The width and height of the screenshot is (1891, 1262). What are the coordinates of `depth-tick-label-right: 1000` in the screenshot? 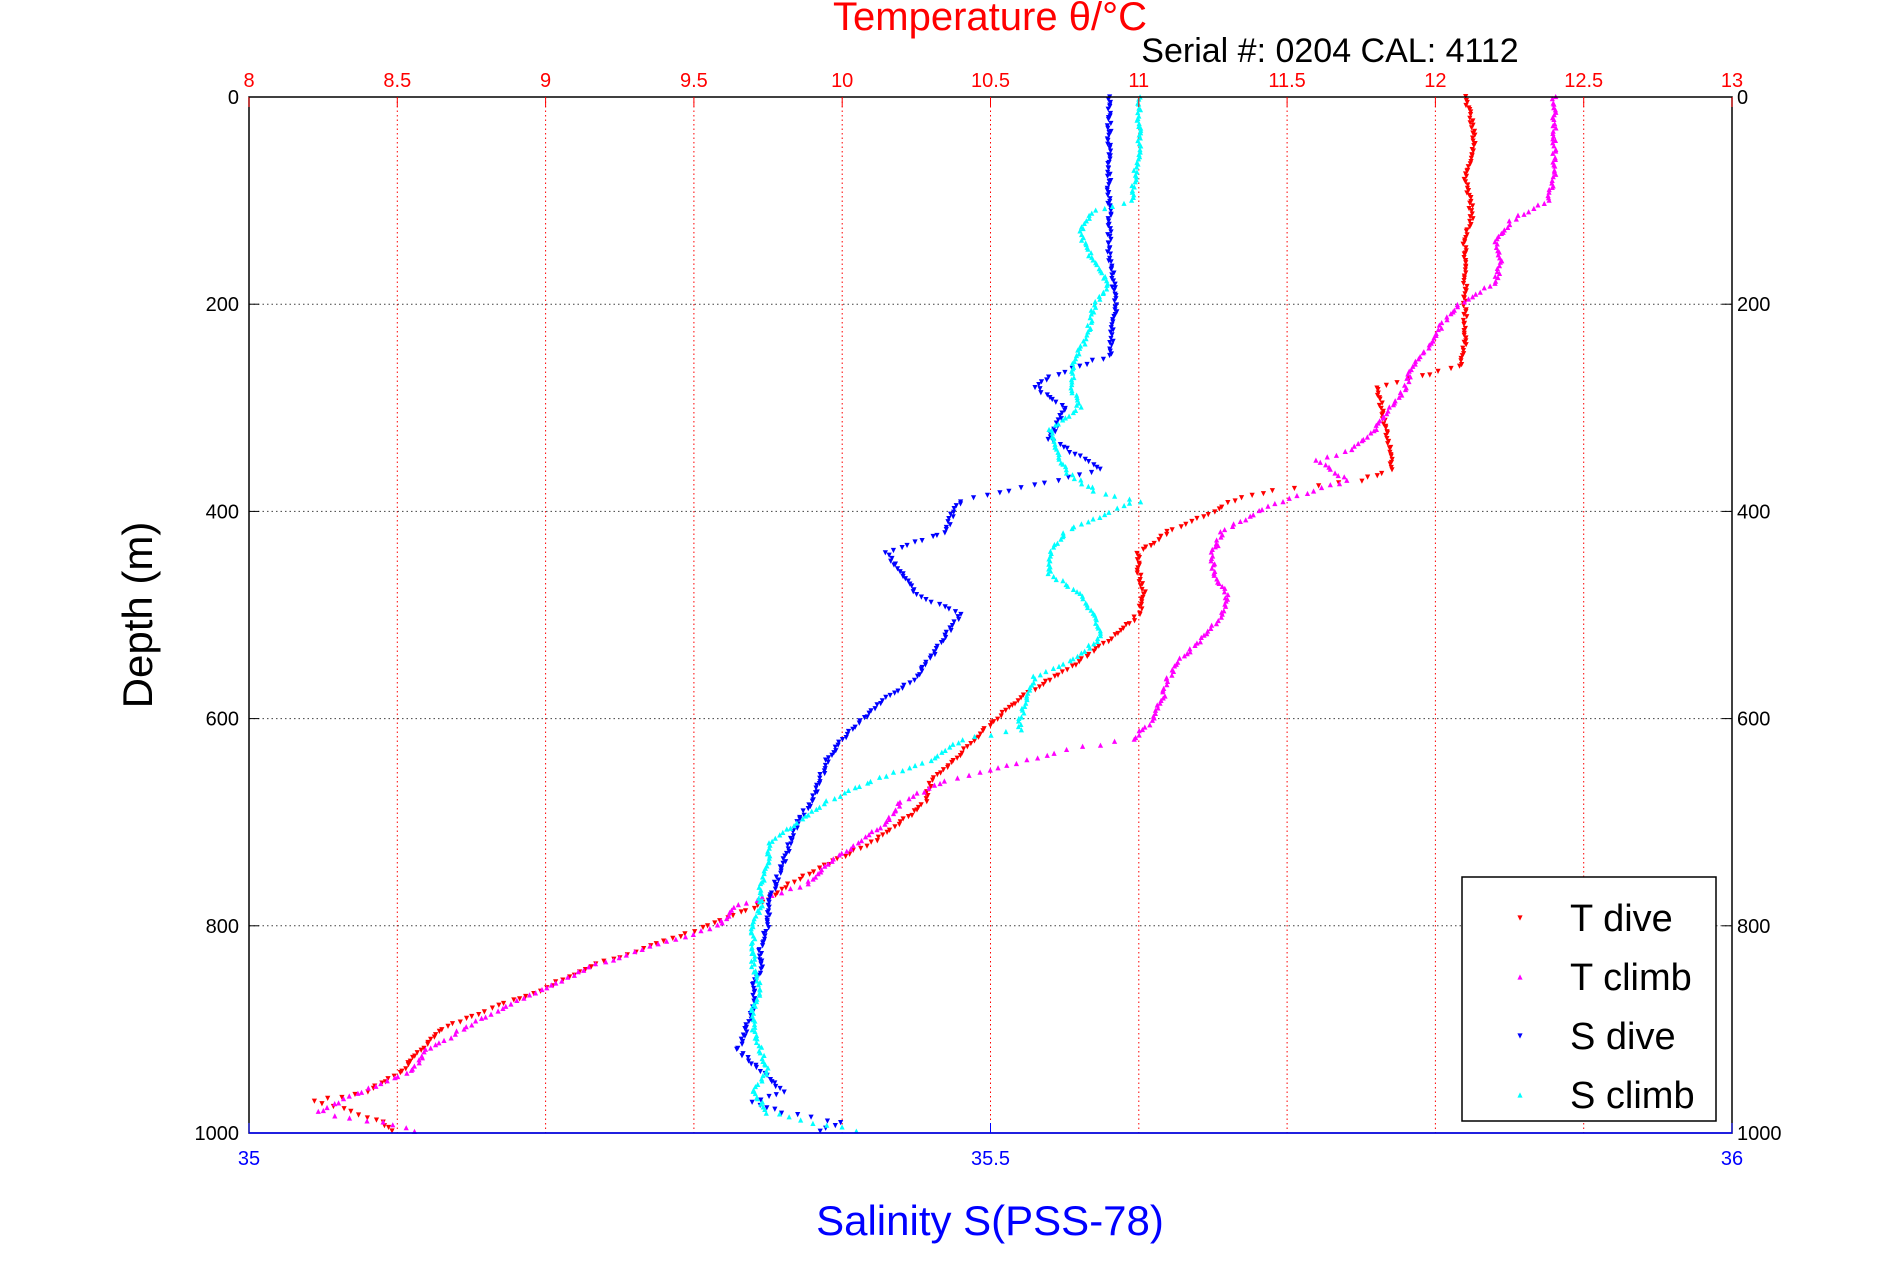 It's located at (1759, 1134).